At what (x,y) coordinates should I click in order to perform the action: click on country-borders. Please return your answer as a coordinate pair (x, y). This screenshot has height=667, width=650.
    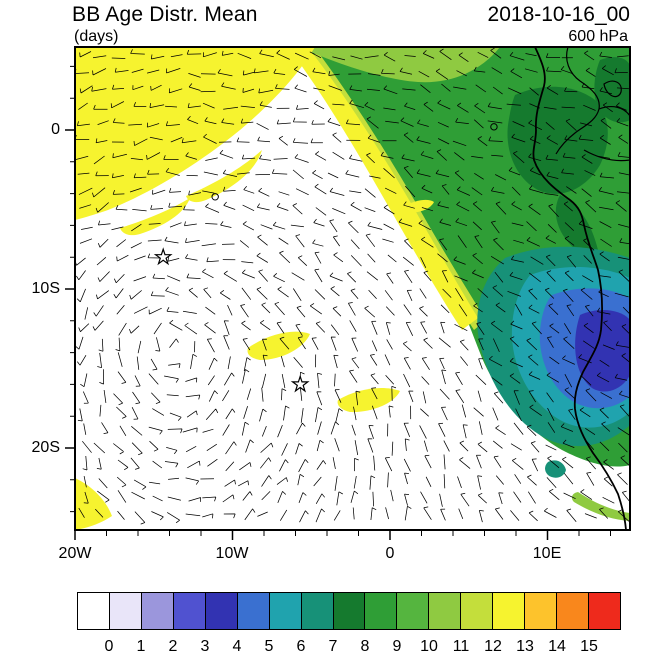
    Looking at the image, I should click on (592, 105).